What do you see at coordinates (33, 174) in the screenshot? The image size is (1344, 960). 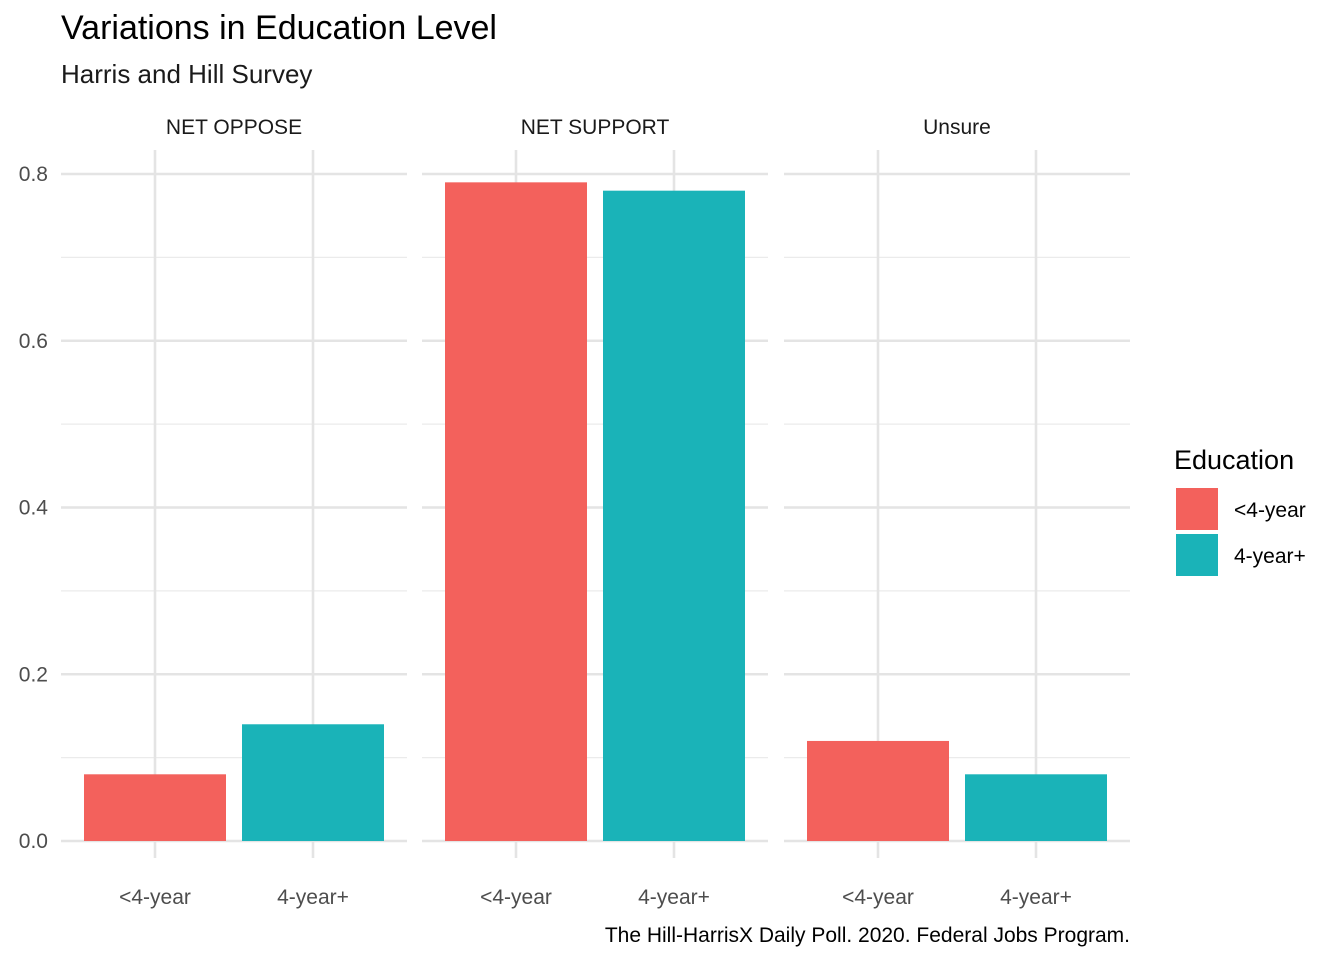 I see `y-tick-label: 0.8` at bounding box center [33, 174].